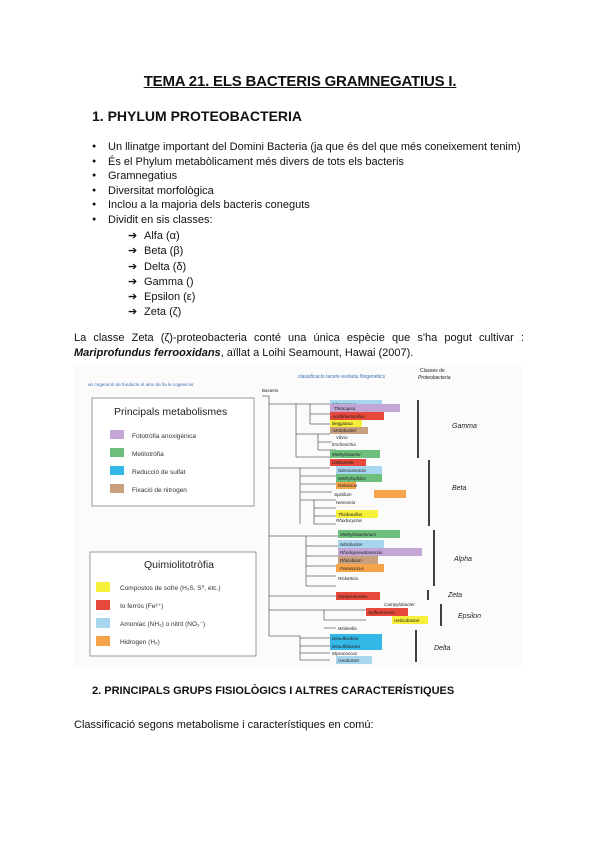 The image size is (600, 848). Describe the element at coordinates (350, 514) in the screenshot. I see `taxon-label: Thiobacillus` at that location.